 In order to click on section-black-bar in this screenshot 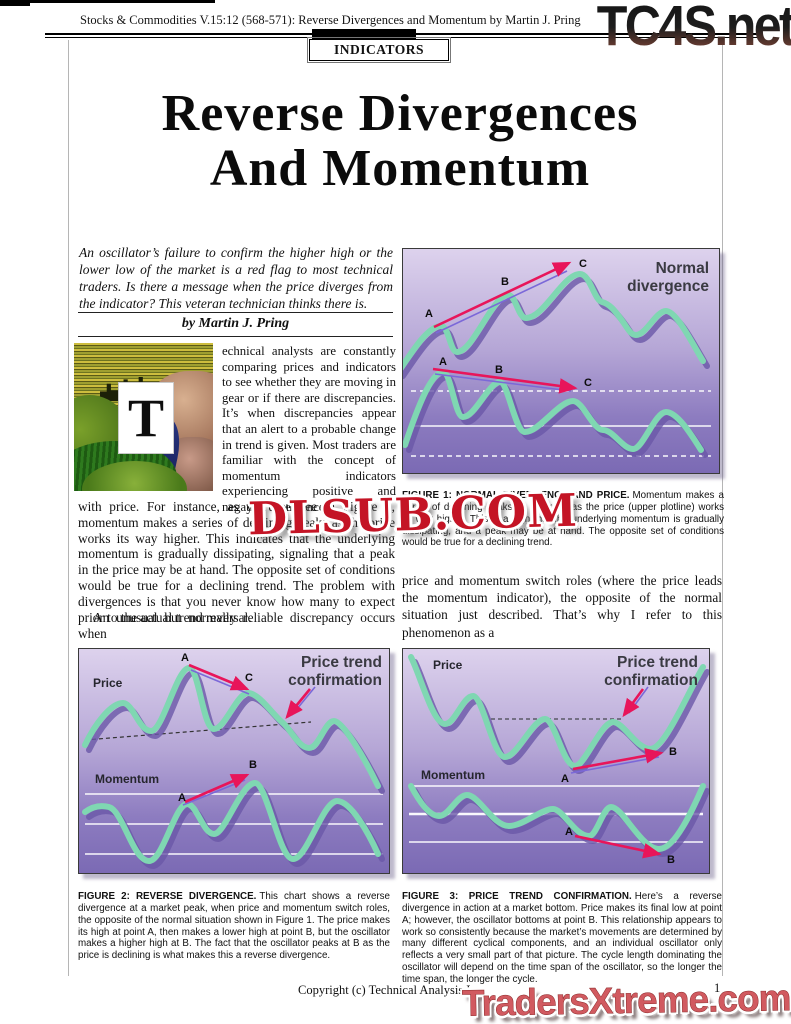, I will do `click(364, 34)`.